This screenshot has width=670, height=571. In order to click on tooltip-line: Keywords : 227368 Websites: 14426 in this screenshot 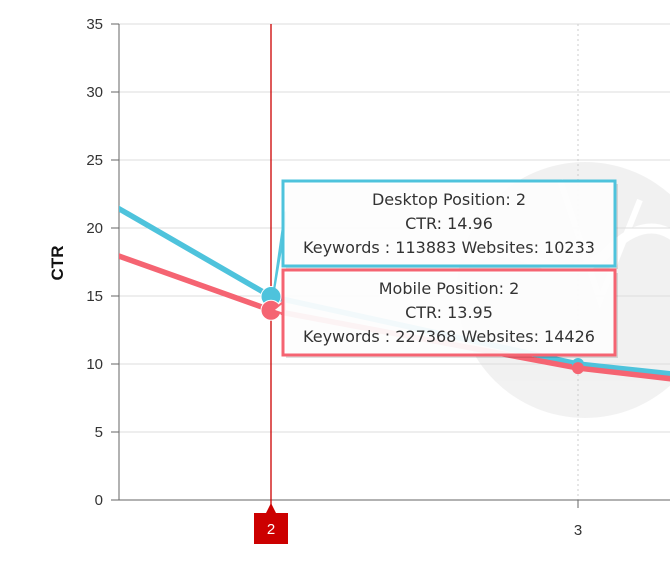, I will do `click(449, 336)`.